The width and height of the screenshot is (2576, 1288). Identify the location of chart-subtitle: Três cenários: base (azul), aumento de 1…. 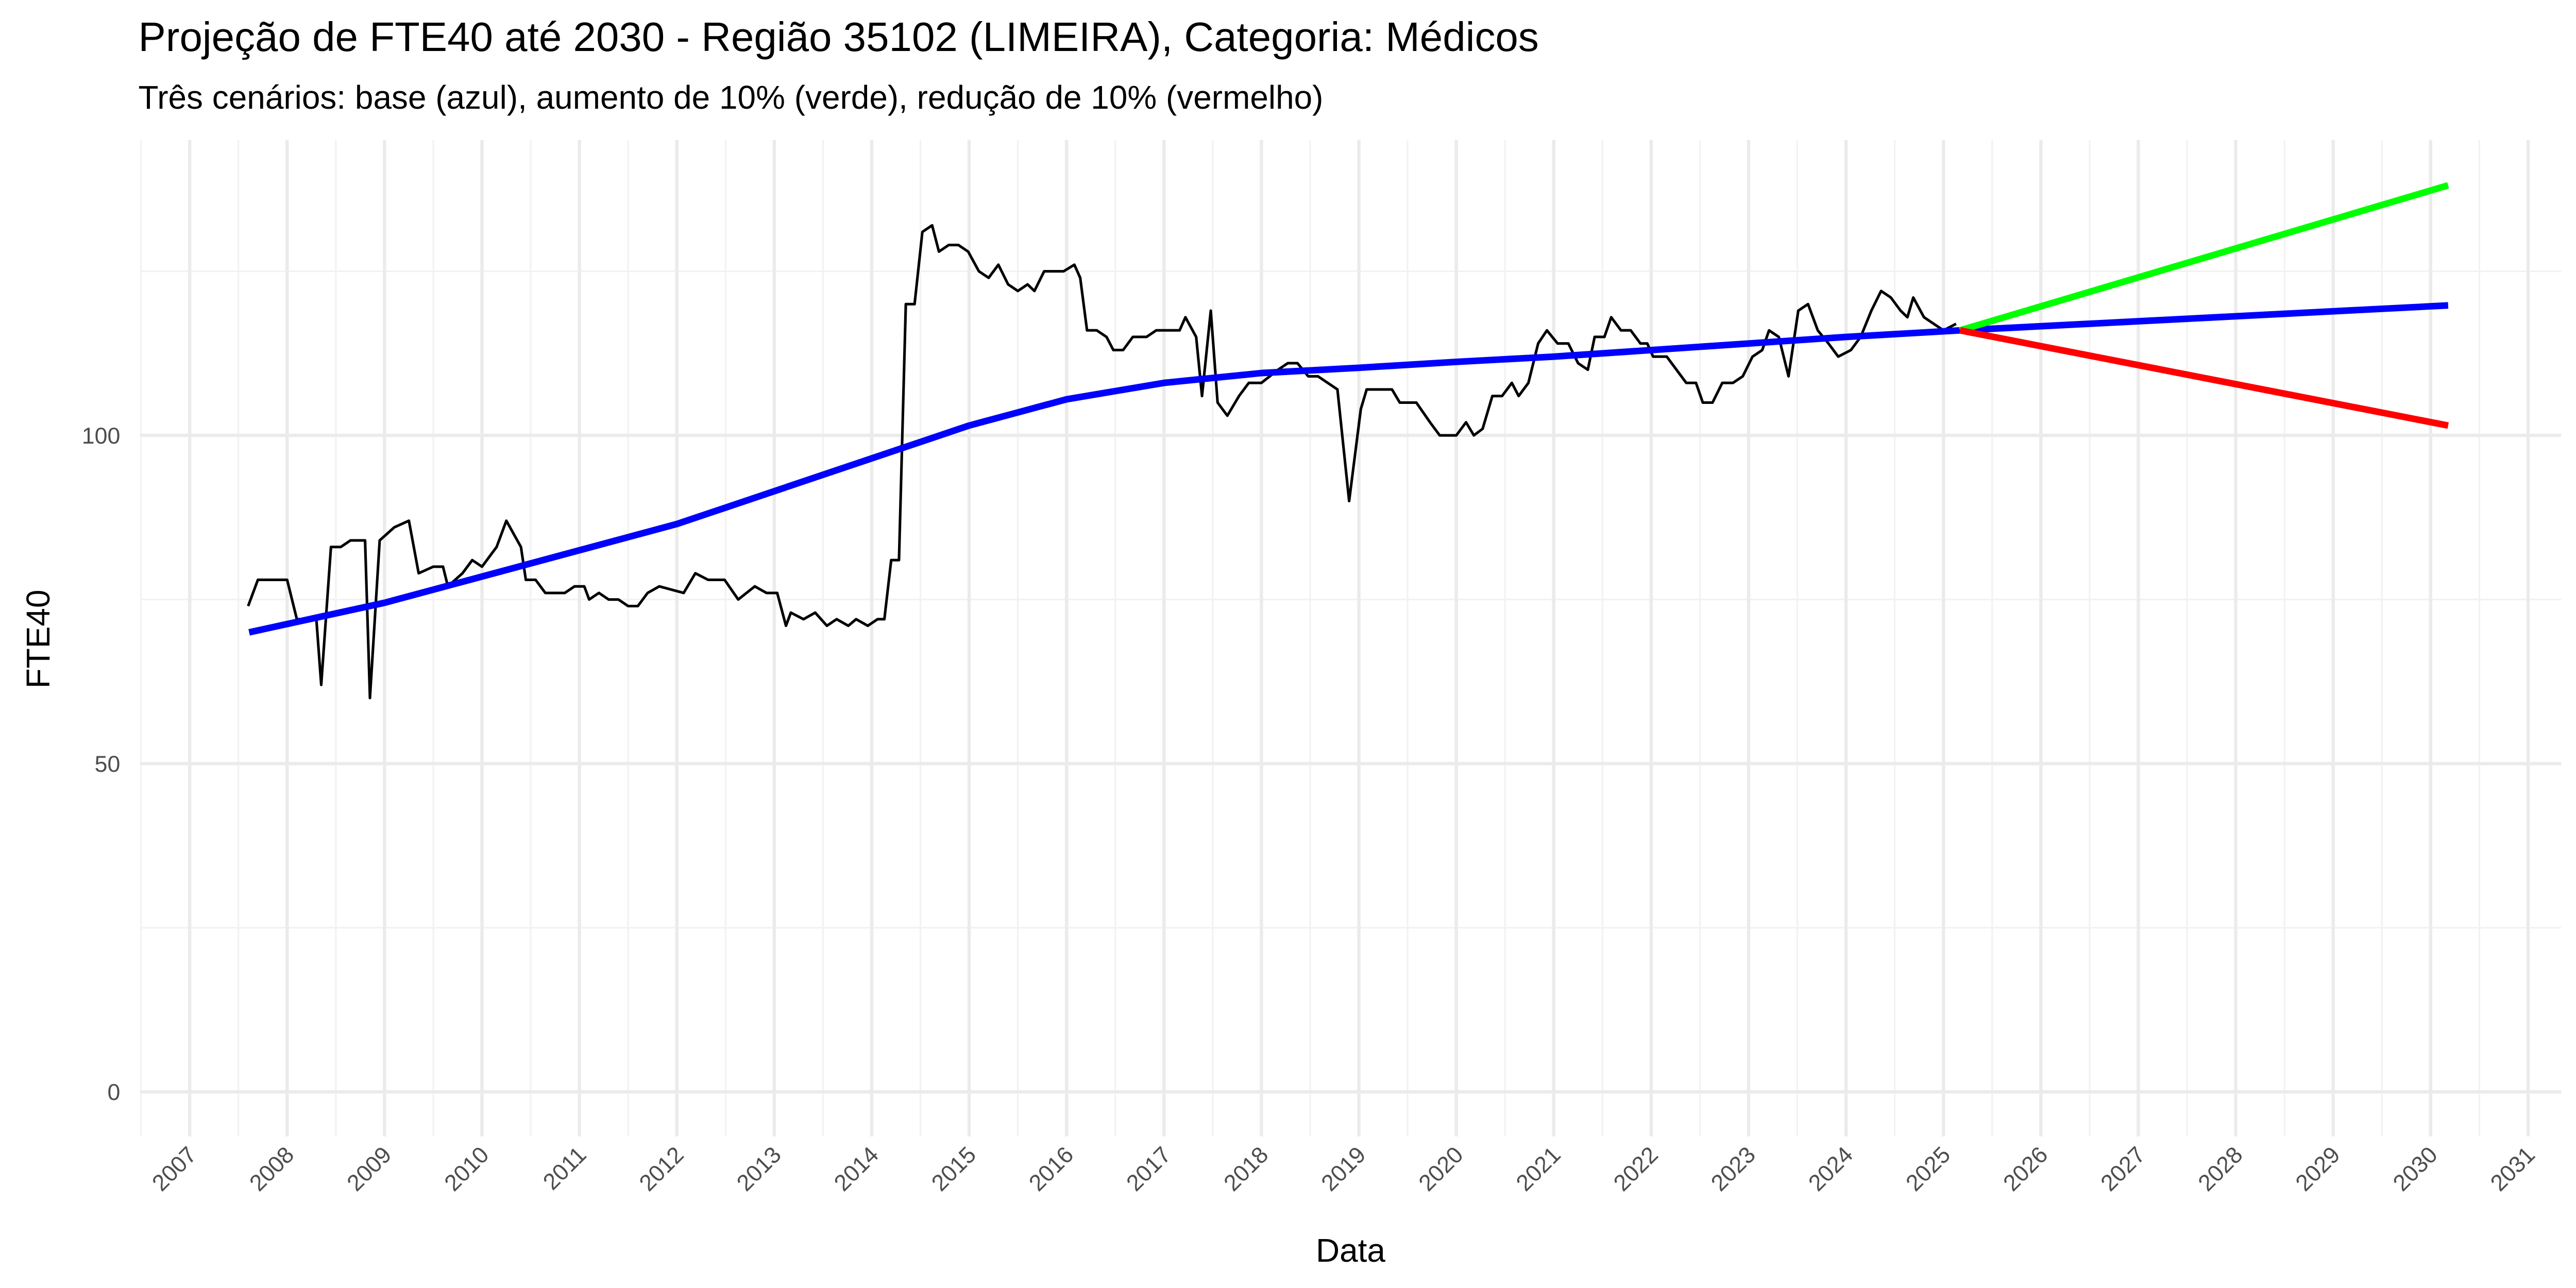
(731, 97).